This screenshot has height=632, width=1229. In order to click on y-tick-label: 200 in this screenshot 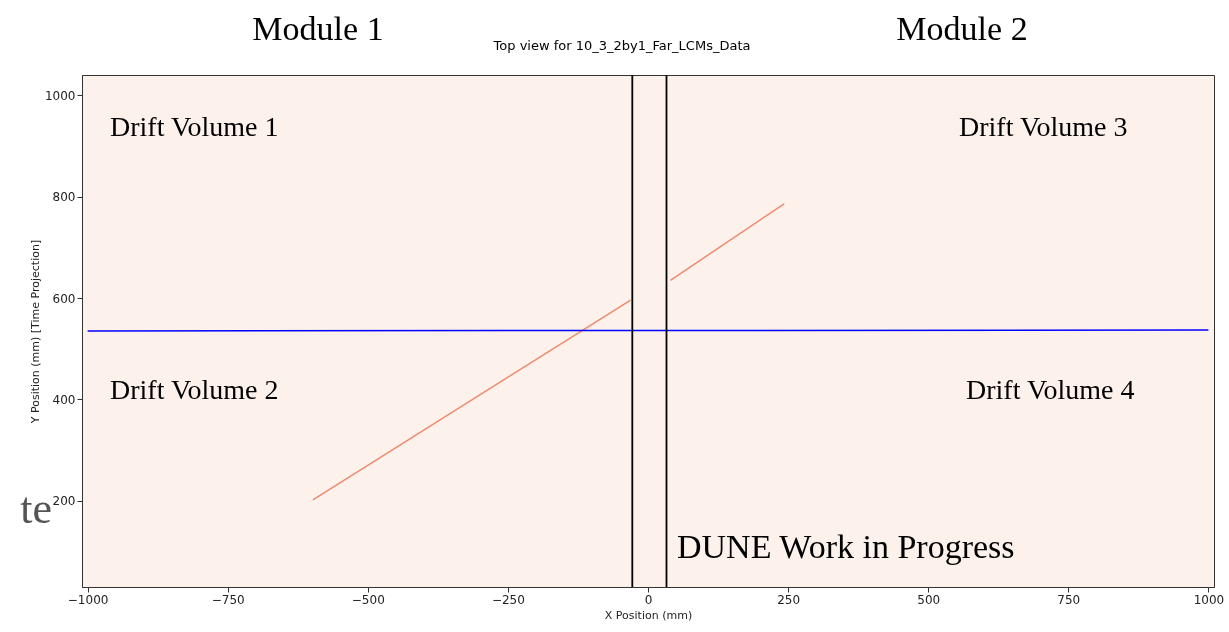, I will do `click(64, 501)`.